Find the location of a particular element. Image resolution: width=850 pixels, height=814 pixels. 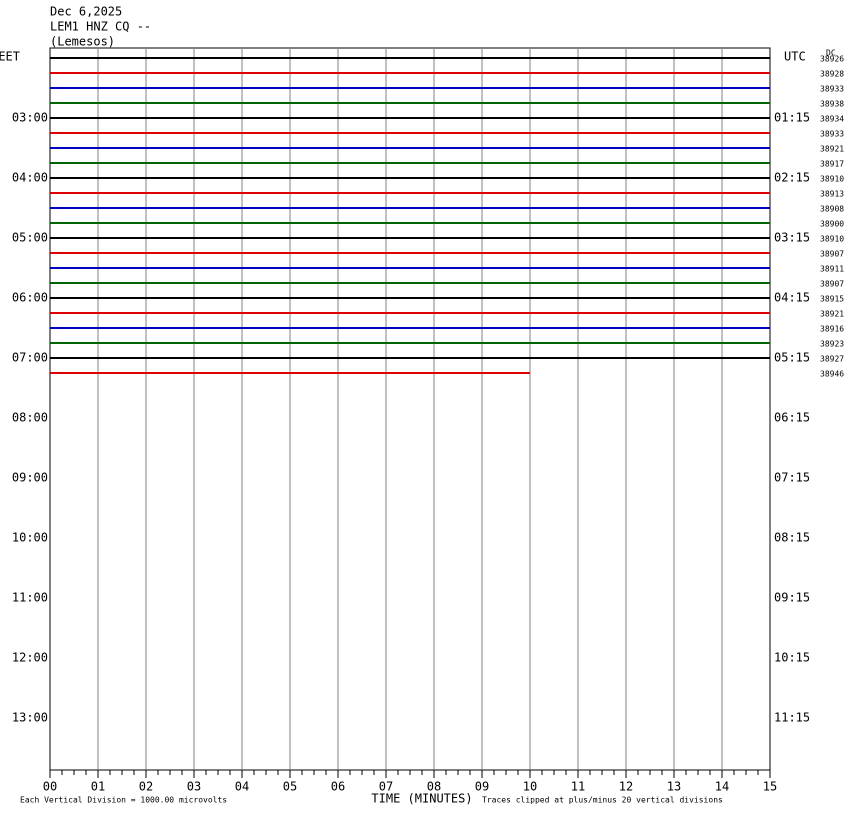

right-time-label: 02:15 is located at coordinates (792, 178).